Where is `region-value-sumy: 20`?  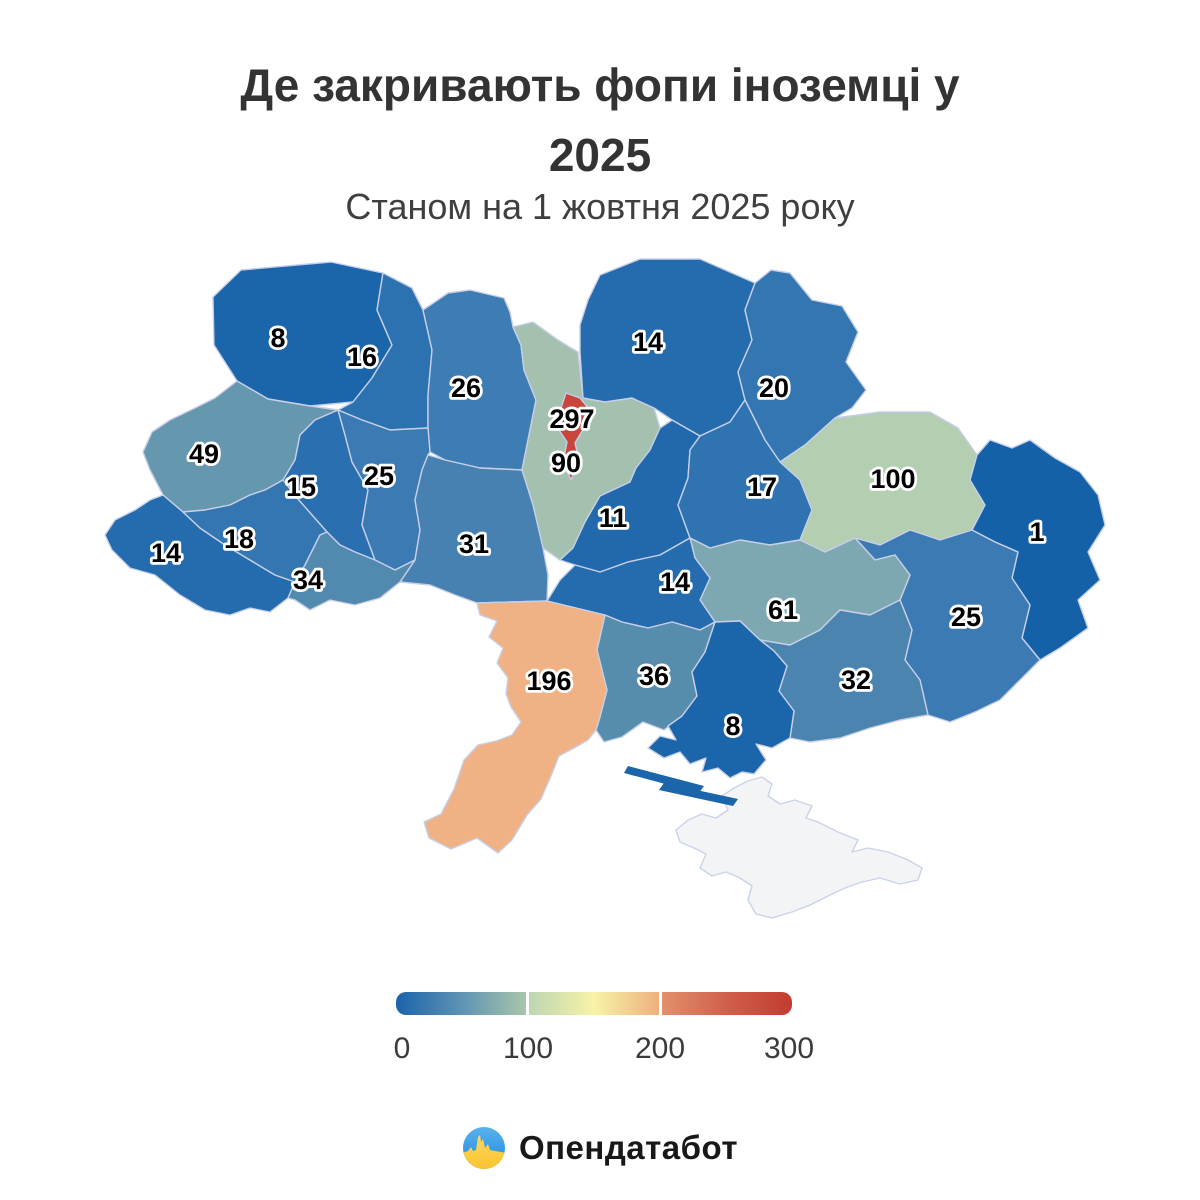 region-value-sumy: 20 is located at coordinates (774, 388).